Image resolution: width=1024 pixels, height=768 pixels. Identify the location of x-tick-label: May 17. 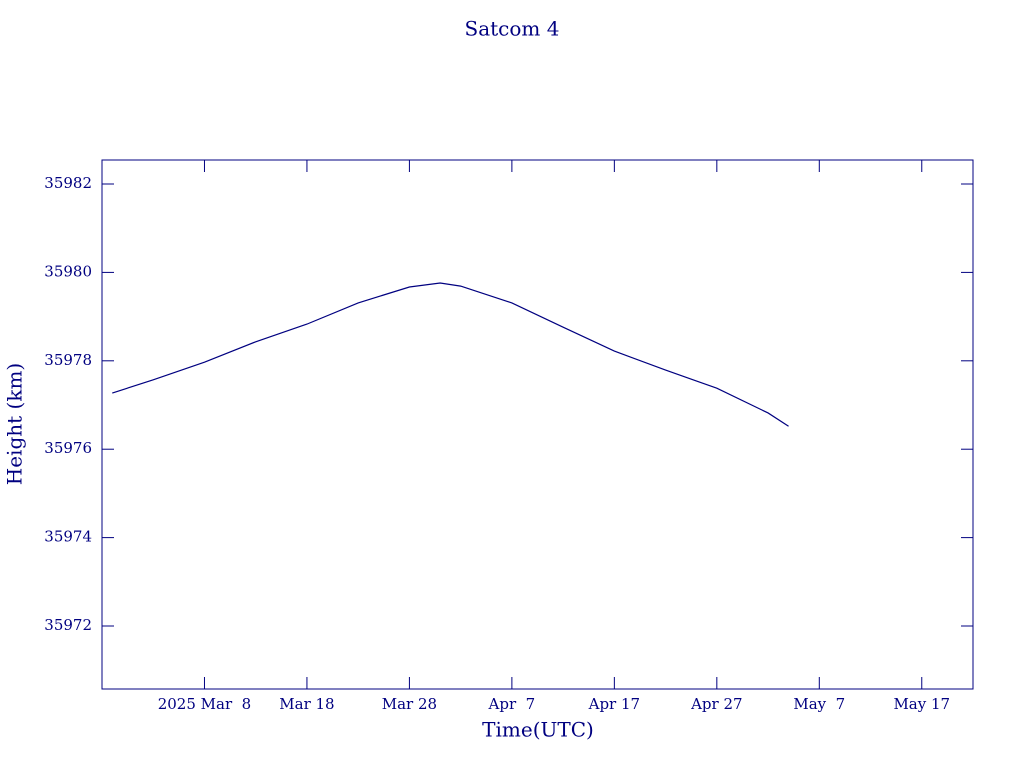
(921, 704).